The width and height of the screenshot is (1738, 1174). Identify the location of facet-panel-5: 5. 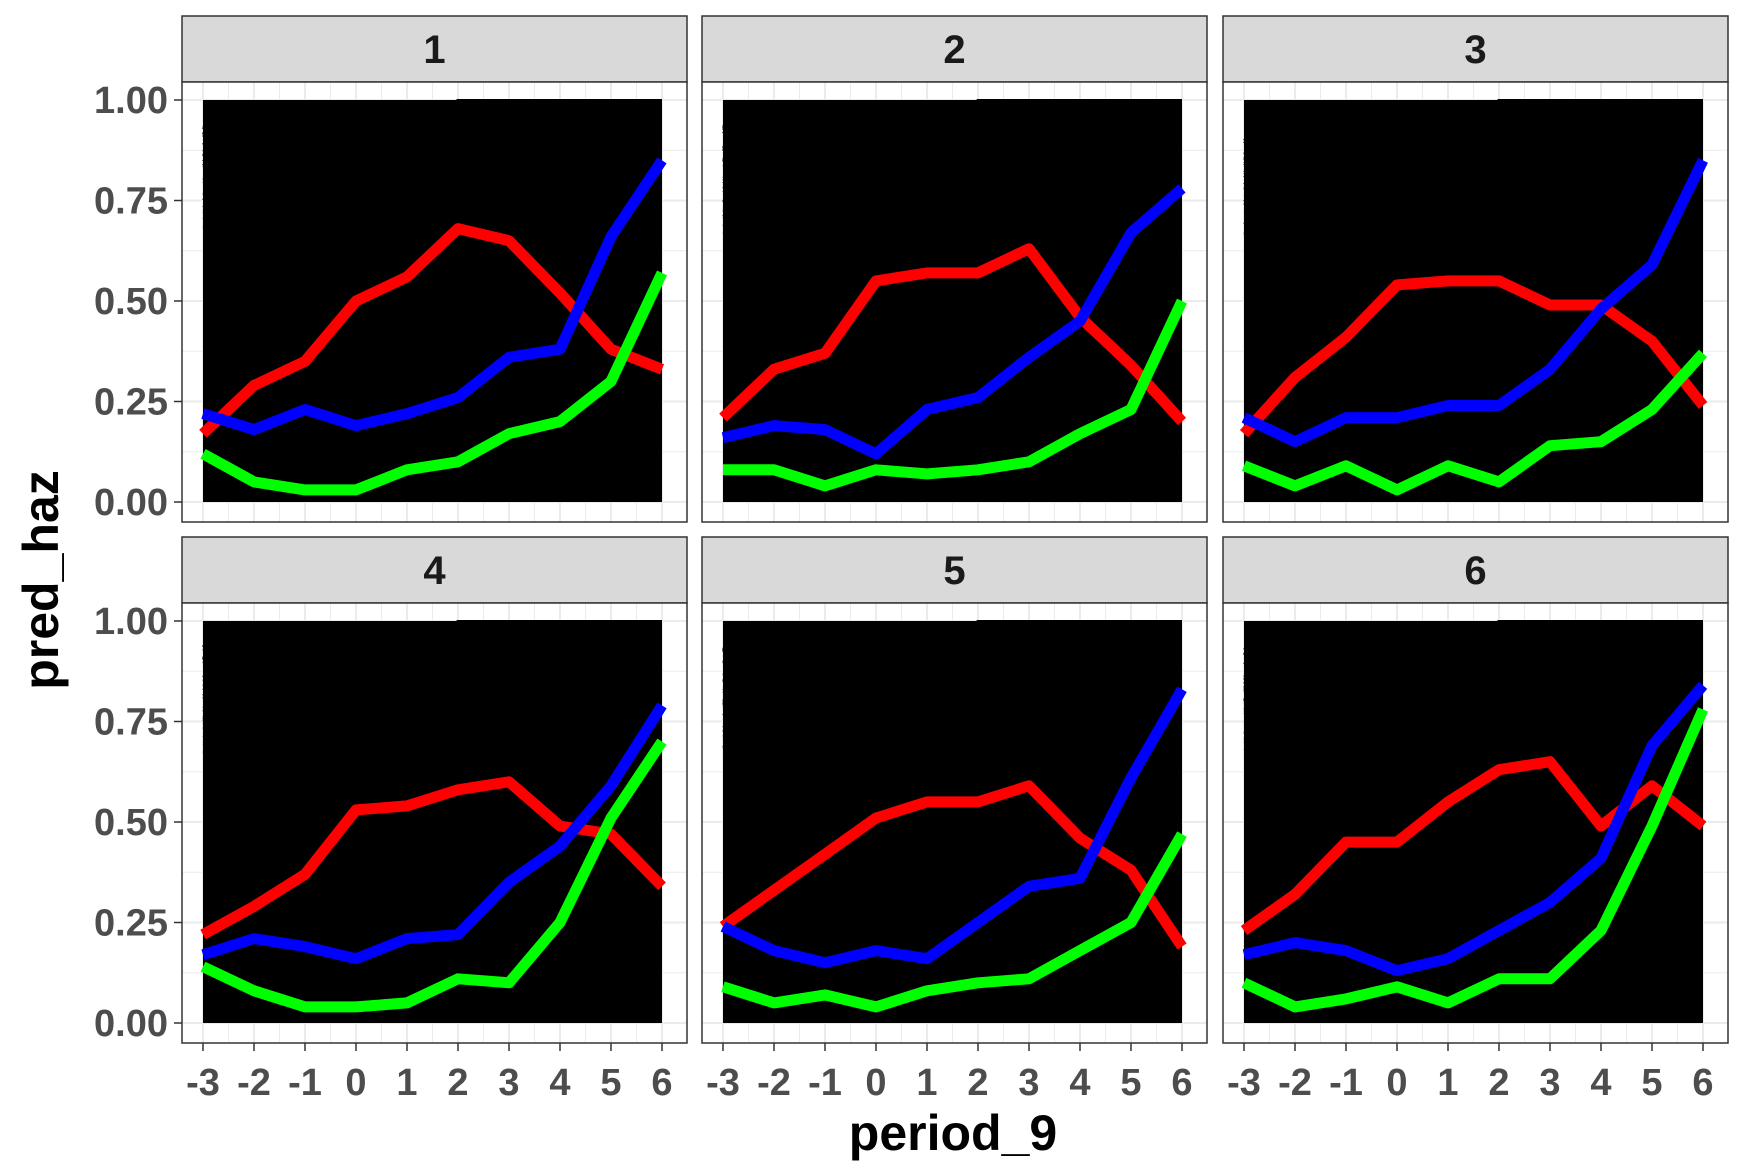
(954, 790).